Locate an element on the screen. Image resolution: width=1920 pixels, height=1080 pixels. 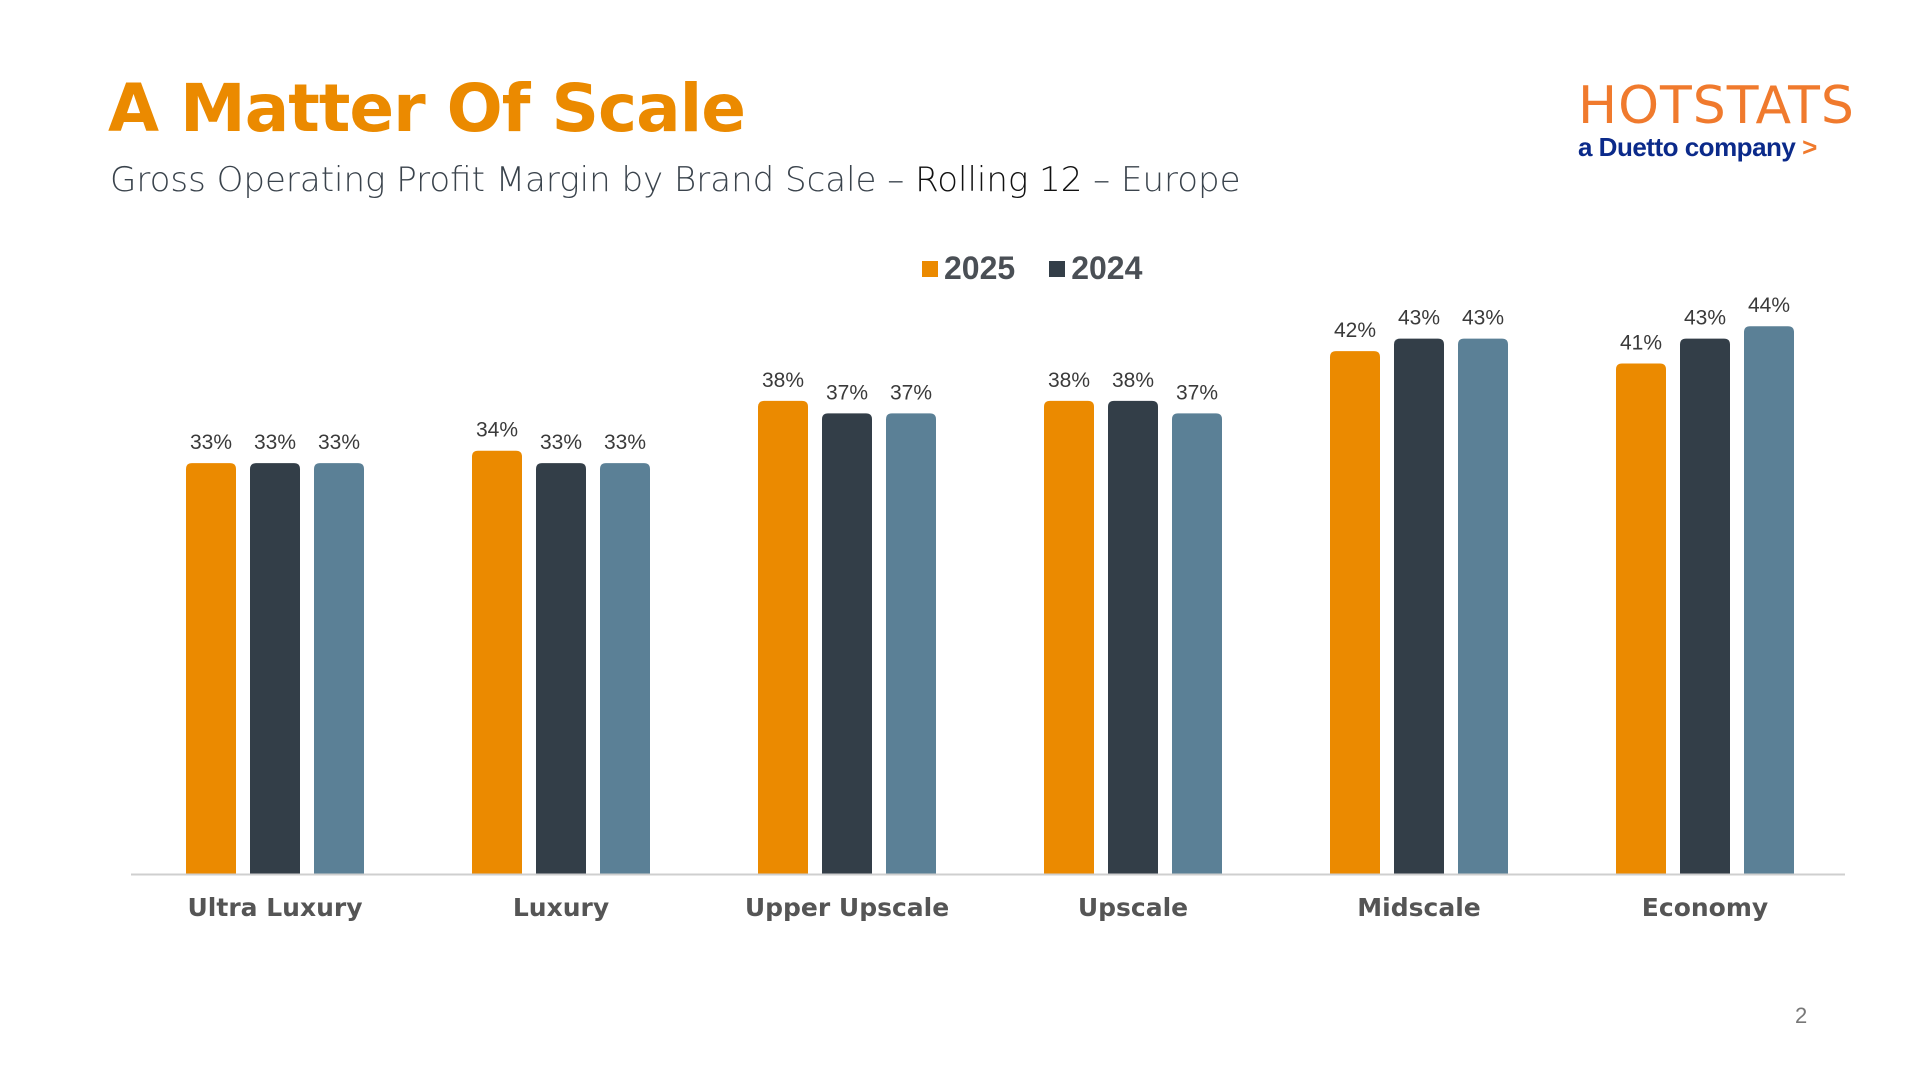
category-label: Midscale is located at coordinates (1418, 907).